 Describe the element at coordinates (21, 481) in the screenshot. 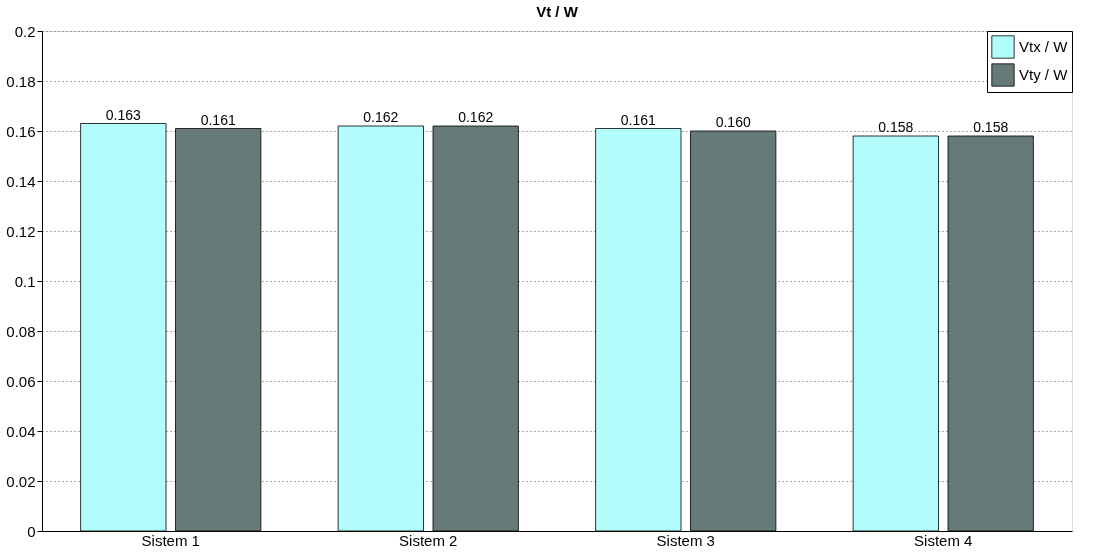

I see `y-tick-label: 0.02` at that location.